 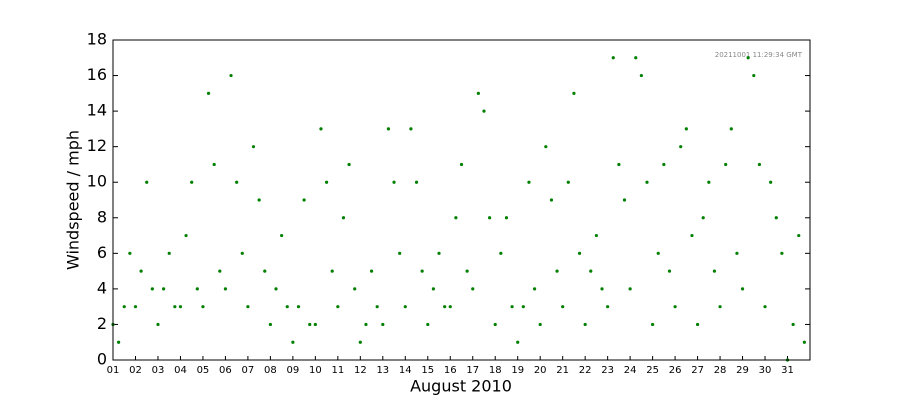 I want to click on y-tick-label: 8, so click(x=102, y=216).